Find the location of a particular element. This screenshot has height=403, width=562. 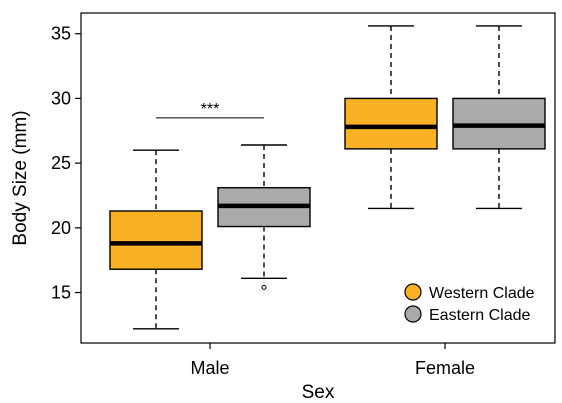

box-male-western-clade is located at coordinates (156, 239).